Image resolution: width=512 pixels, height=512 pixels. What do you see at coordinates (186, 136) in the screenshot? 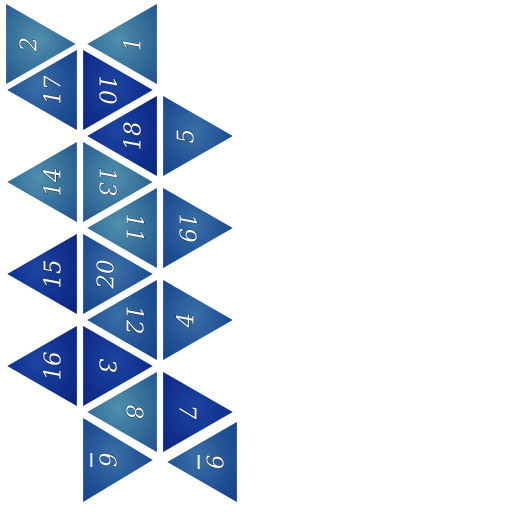
I see `face-number: 5` at bounding box center [186, 136].